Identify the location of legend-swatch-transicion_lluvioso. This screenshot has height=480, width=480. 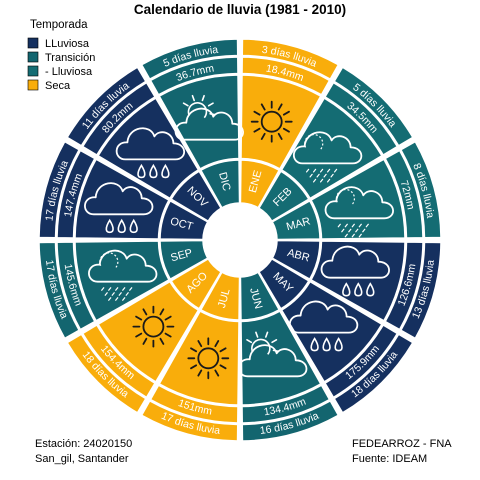
(33, 57).